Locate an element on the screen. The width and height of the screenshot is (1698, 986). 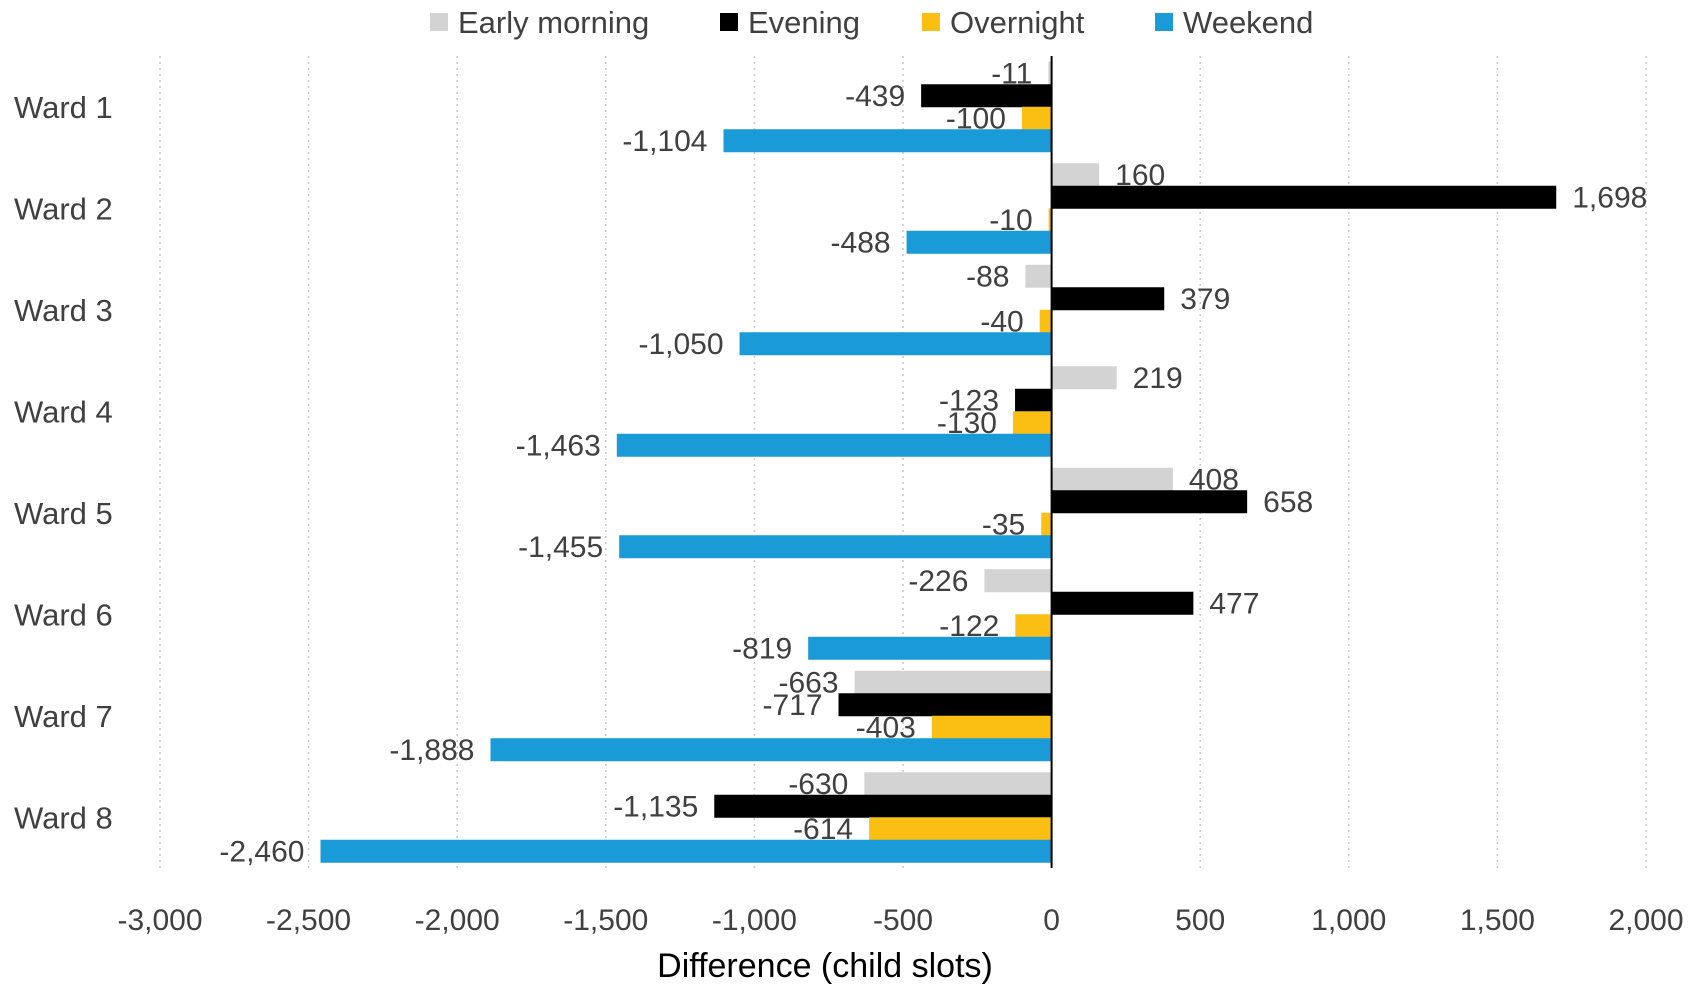
data-label: -663 is located at coordinates (809, 682).